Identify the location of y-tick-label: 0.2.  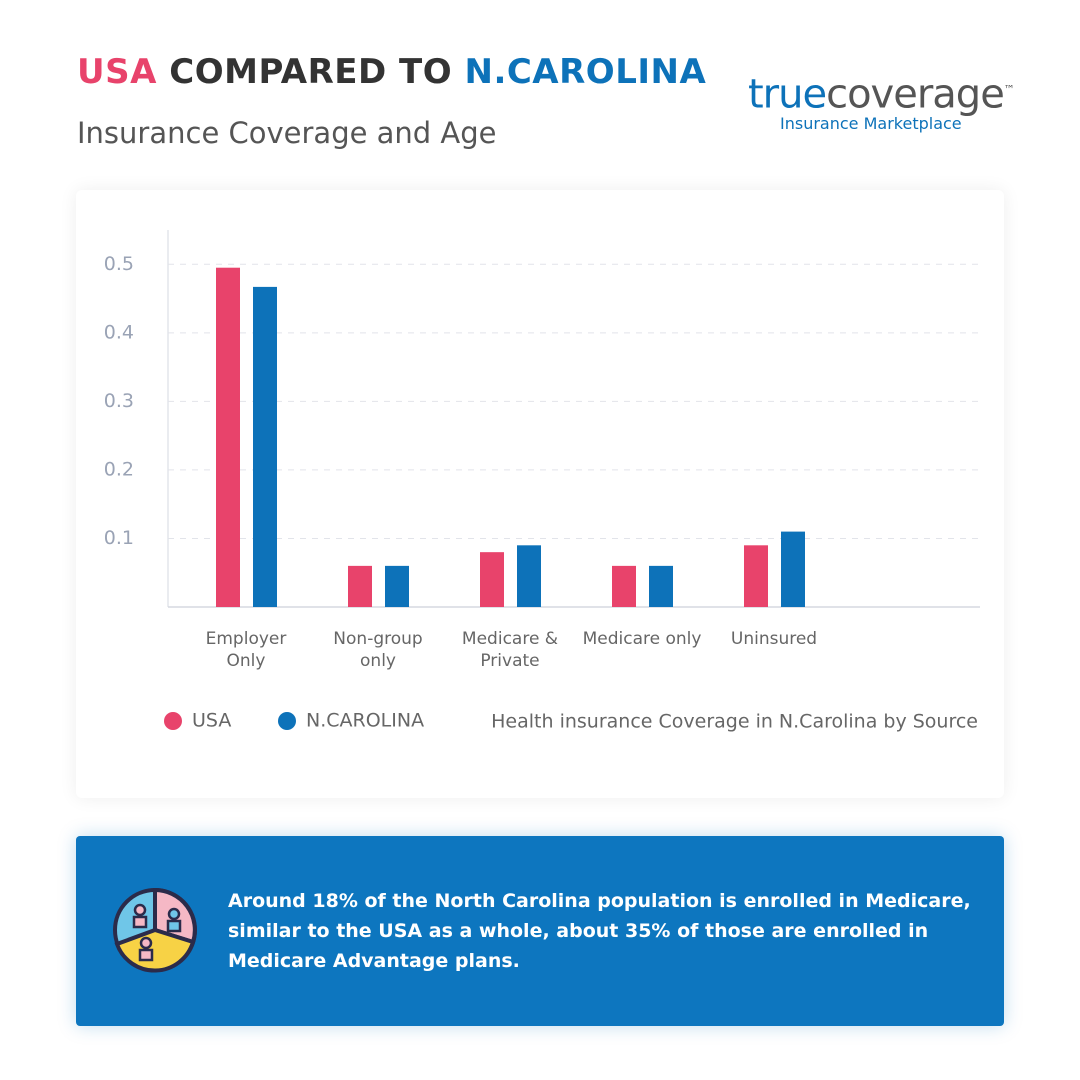
(119, 469).